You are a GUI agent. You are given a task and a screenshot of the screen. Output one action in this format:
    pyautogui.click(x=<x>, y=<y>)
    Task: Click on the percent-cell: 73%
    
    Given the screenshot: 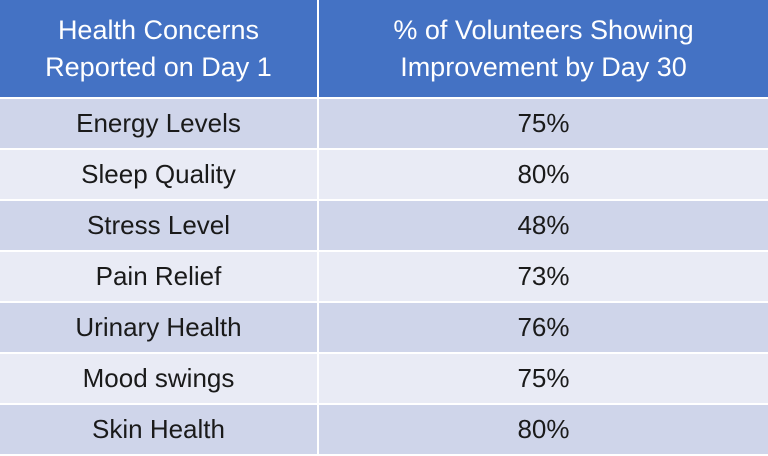 What is the action you would take?
    pyautogui.click(x=543, y=276)
    